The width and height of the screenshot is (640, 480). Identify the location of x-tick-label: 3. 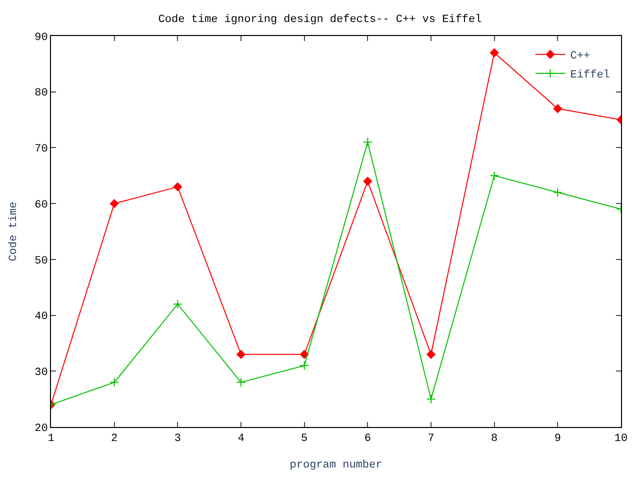
(177, 439).